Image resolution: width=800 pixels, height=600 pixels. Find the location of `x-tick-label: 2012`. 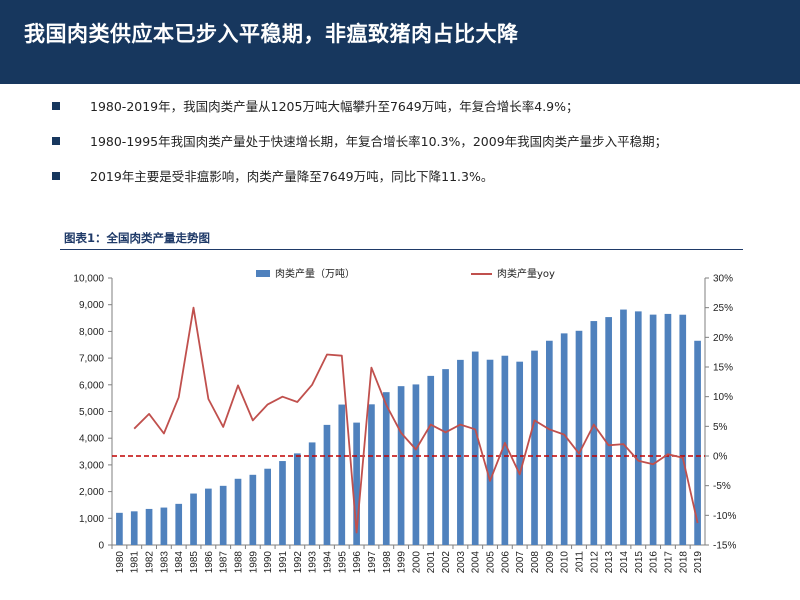

x-tick-label: 2012 is located at coordinates (594, 562).